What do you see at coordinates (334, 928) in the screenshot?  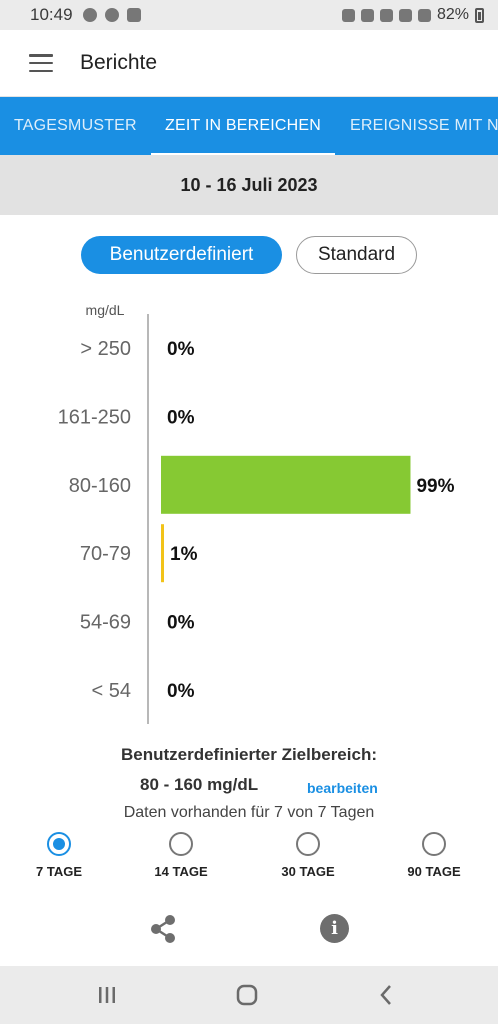 I see `info-icon: i` at bounding box center [334, 928].